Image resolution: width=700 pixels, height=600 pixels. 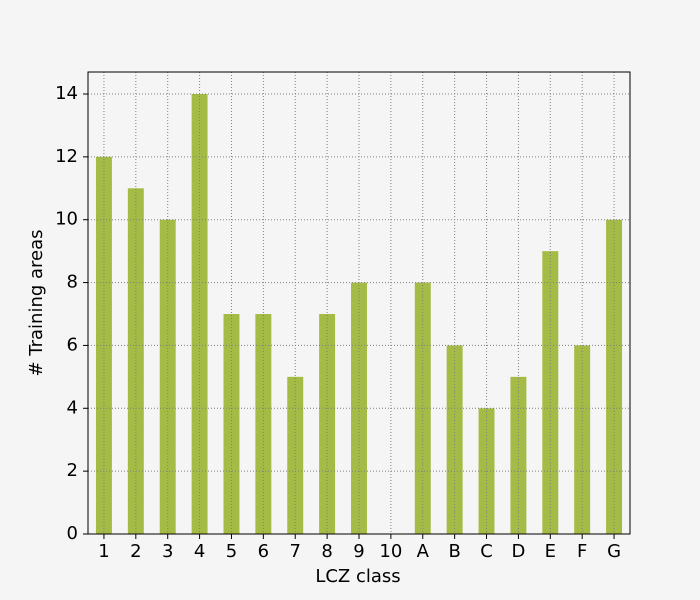 What do you see at coordinates (72, 470) in the screenshot?
I see `y-tick-label: 2` at bounding box center [72, 470].